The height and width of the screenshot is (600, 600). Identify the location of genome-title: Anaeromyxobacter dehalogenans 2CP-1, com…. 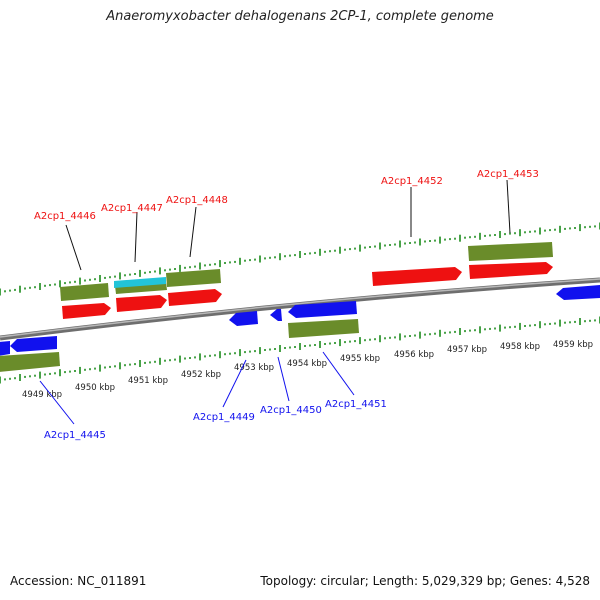
(300, 16).